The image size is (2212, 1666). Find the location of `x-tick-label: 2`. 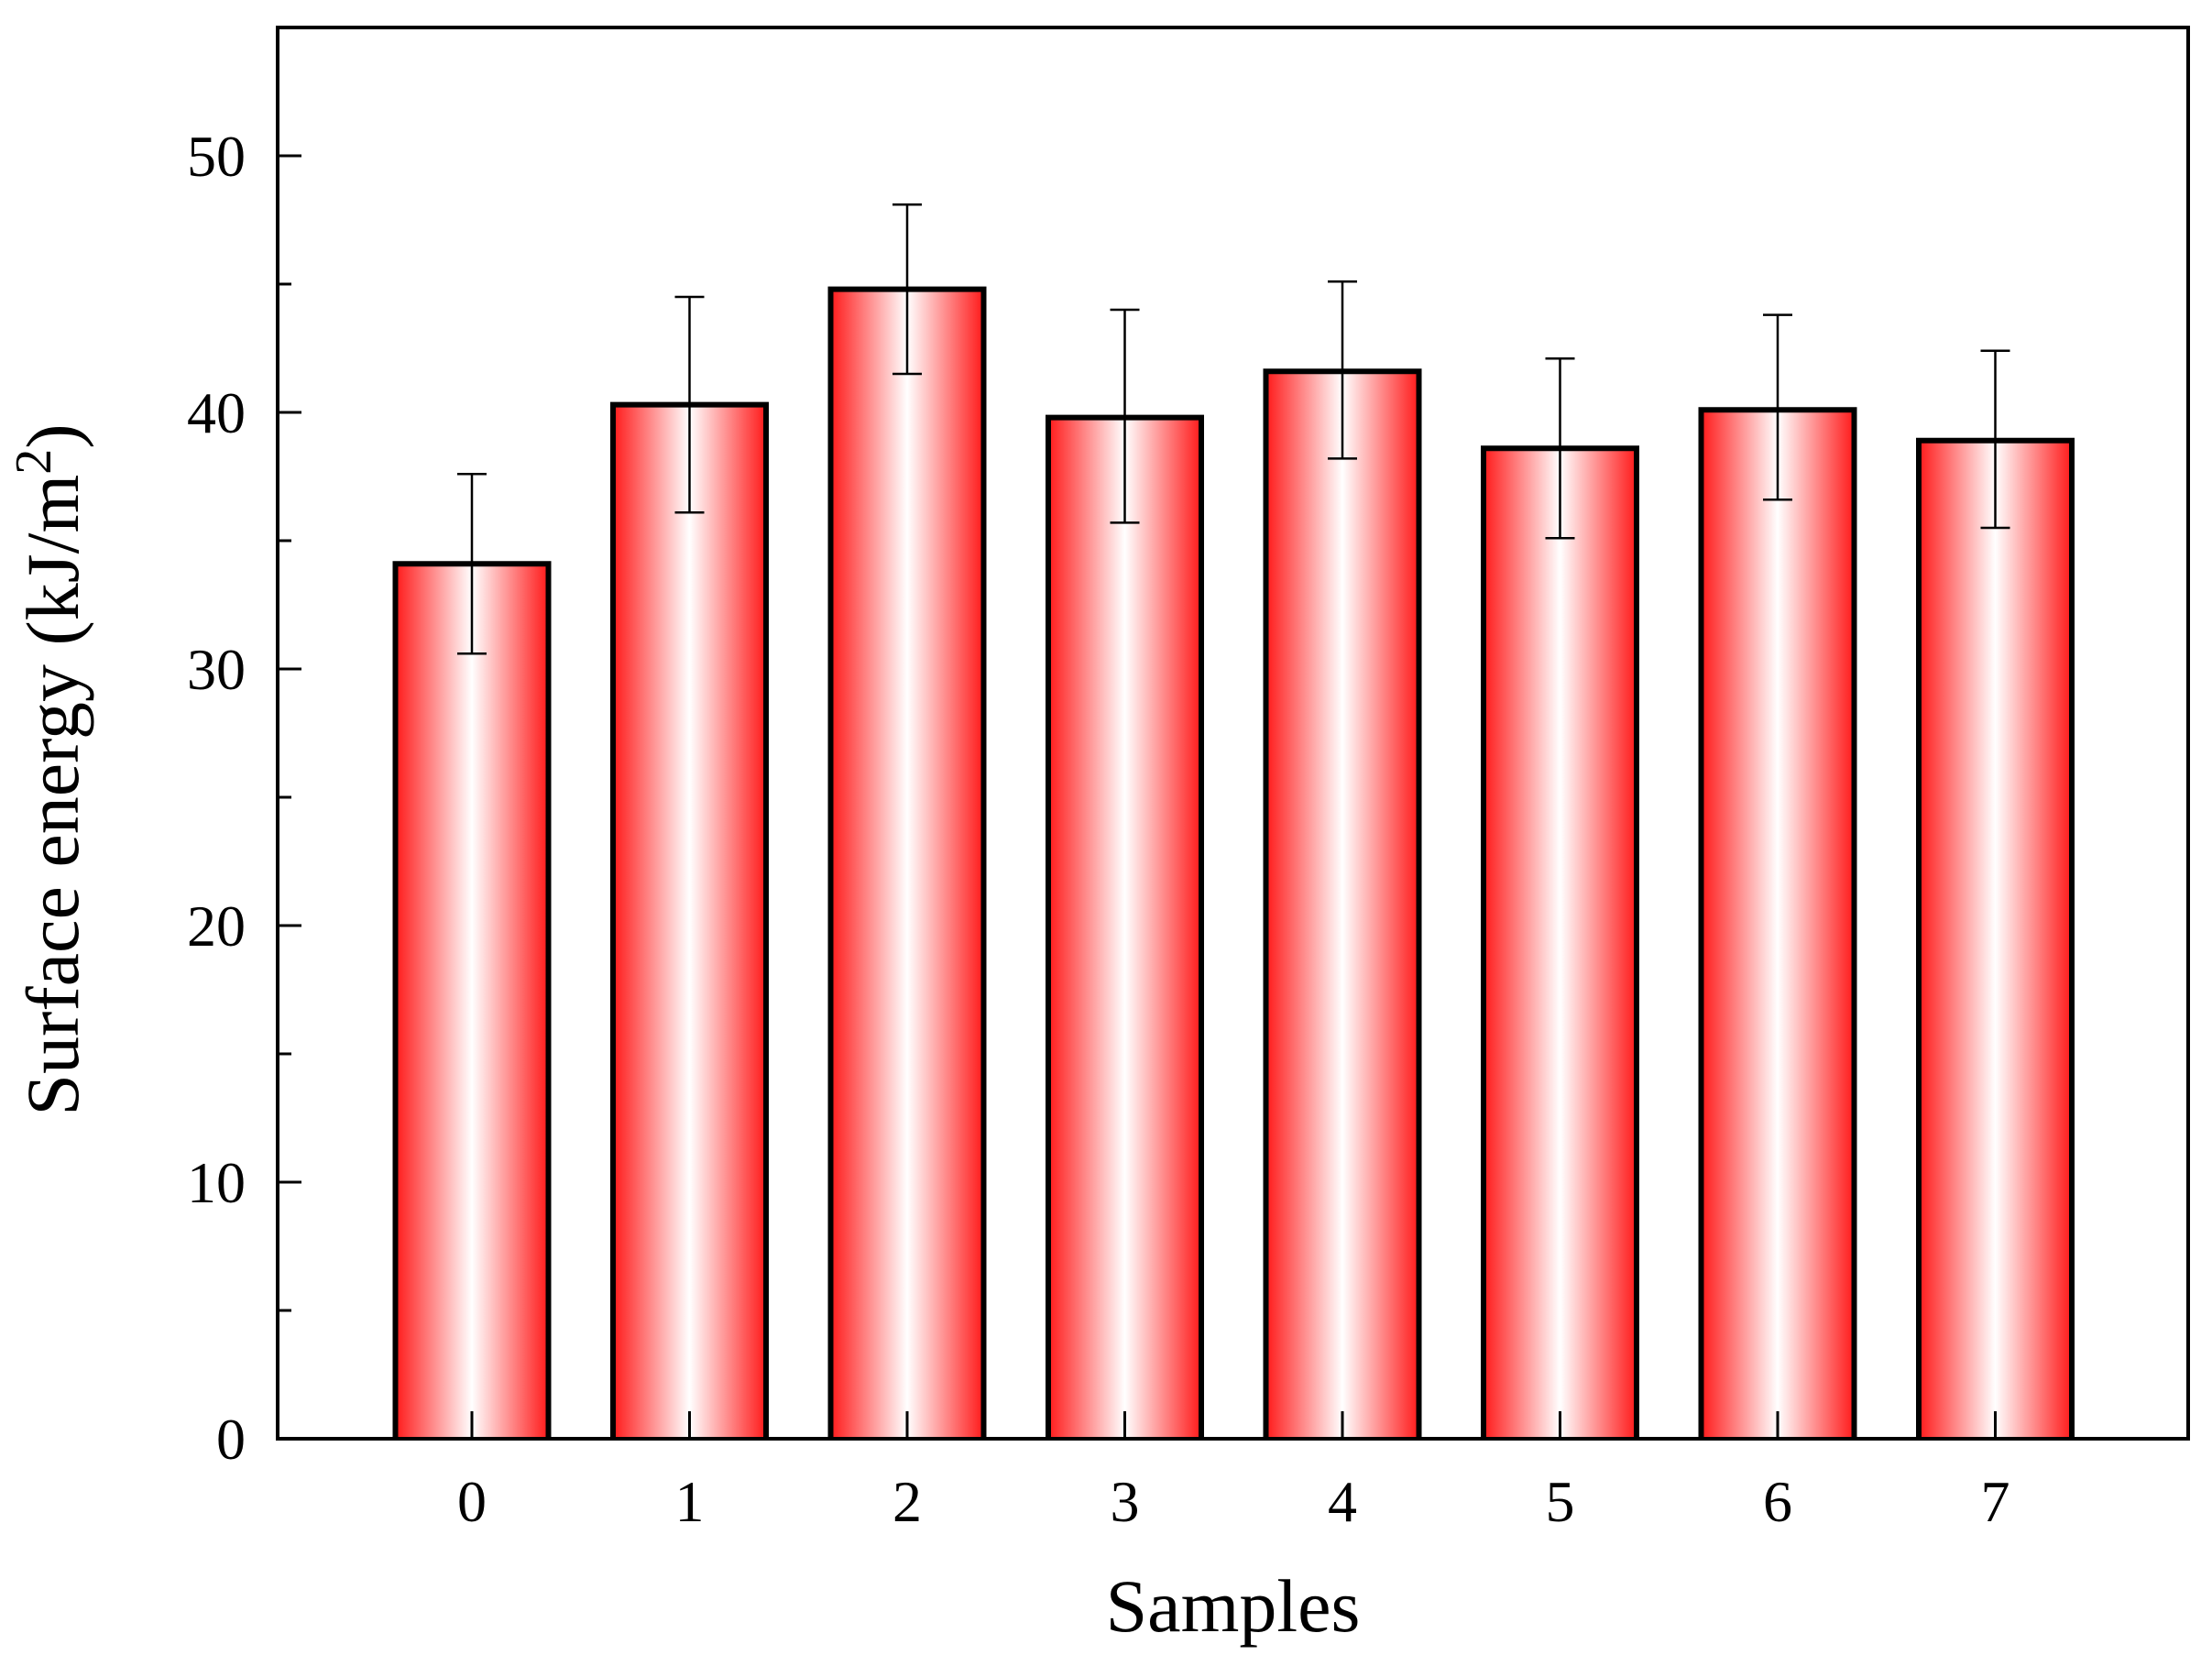

x-tick-label: 2 is located at coordinates (907, 1502).